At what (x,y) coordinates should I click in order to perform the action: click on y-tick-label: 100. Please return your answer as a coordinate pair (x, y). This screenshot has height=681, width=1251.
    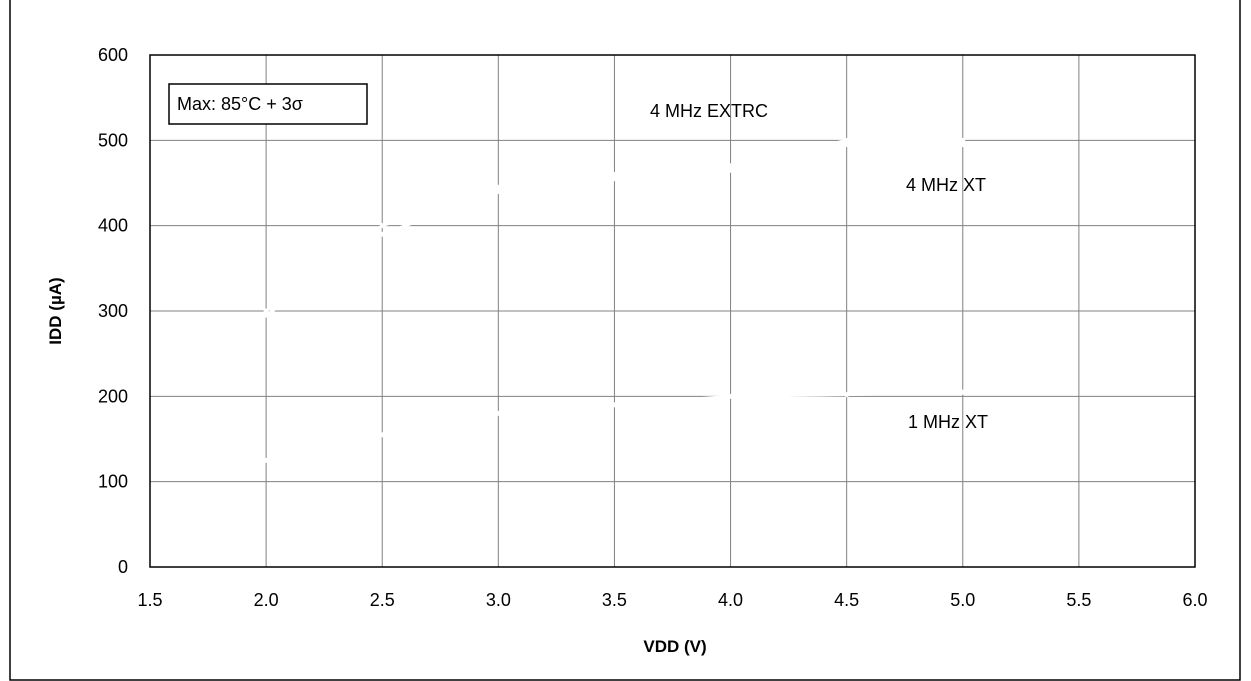
    Looking at the image, I should click on (113, 482).